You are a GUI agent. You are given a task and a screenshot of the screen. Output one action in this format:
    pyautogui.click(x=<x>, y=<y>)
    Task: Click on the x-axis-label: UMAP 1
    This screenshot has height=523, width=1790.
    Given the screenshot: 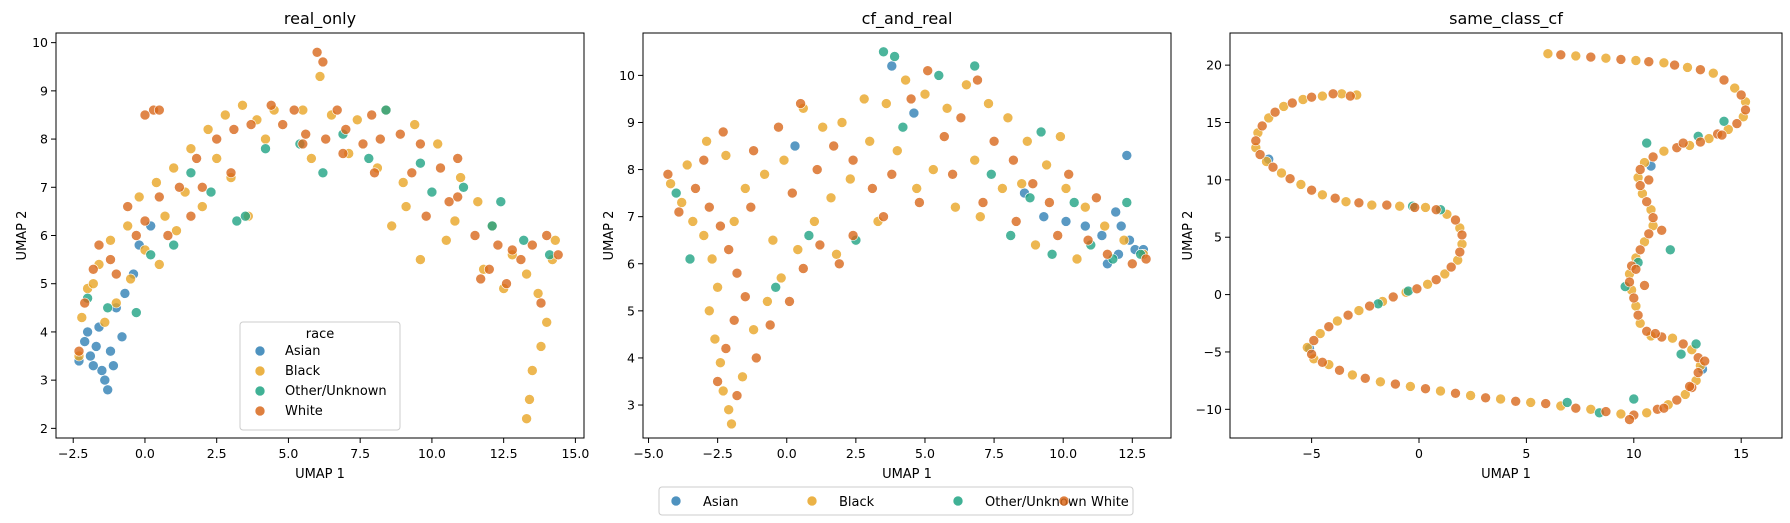 What is the action you would take?
    pyautogui.click(x=320, y=474)
    